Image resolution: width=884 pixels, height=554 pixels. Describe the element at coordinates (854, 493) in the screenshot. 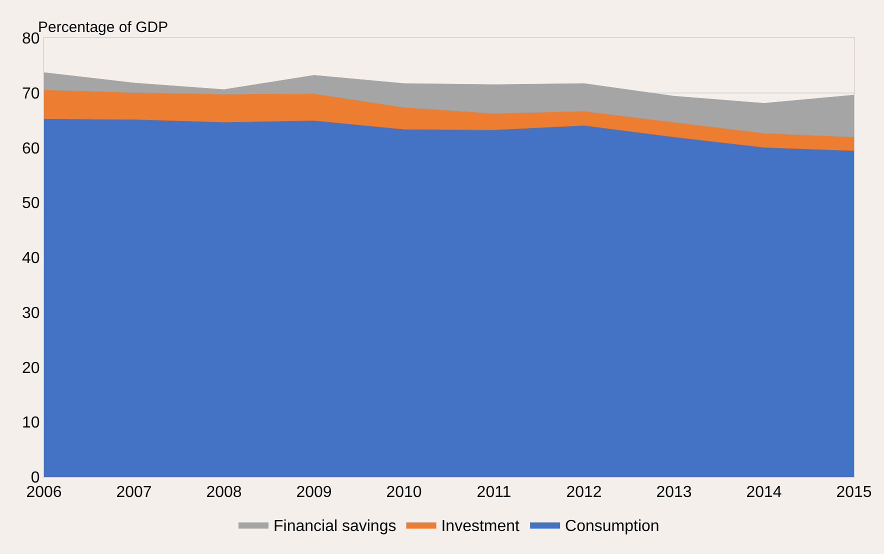

I see `x-tick-label: 2015` at that location.